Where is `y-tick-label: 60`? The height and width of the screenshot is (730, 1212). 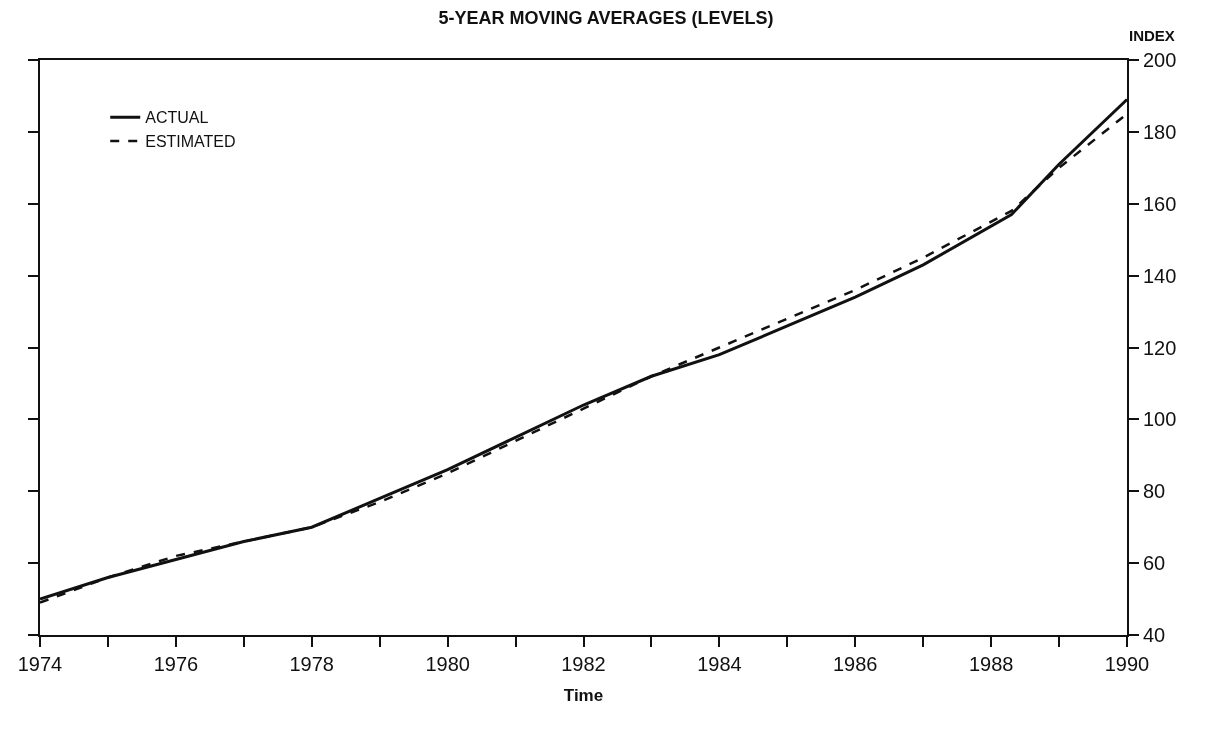 y-tick-label: 60 is located at coordinates (1154, 563).